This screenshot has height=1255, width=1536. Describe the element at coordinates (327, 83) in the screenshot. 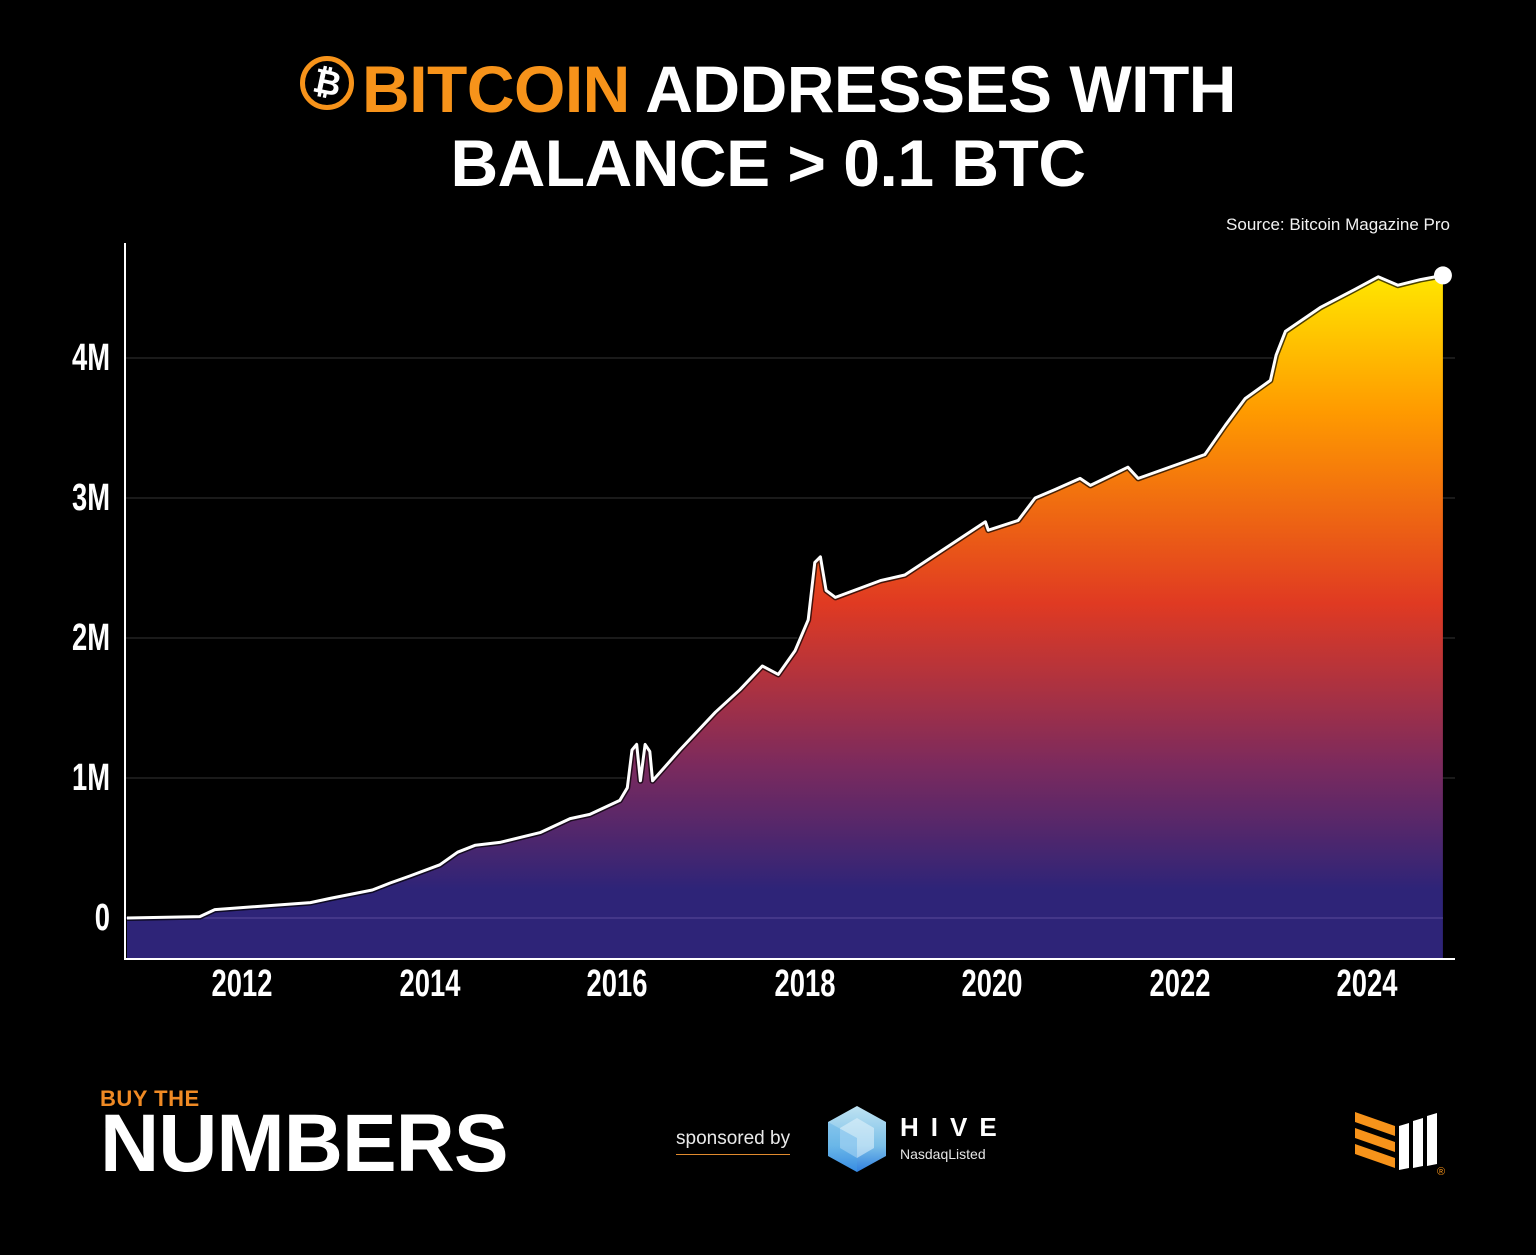

I see `bitcoin-coin-icon: ₿` at that location.